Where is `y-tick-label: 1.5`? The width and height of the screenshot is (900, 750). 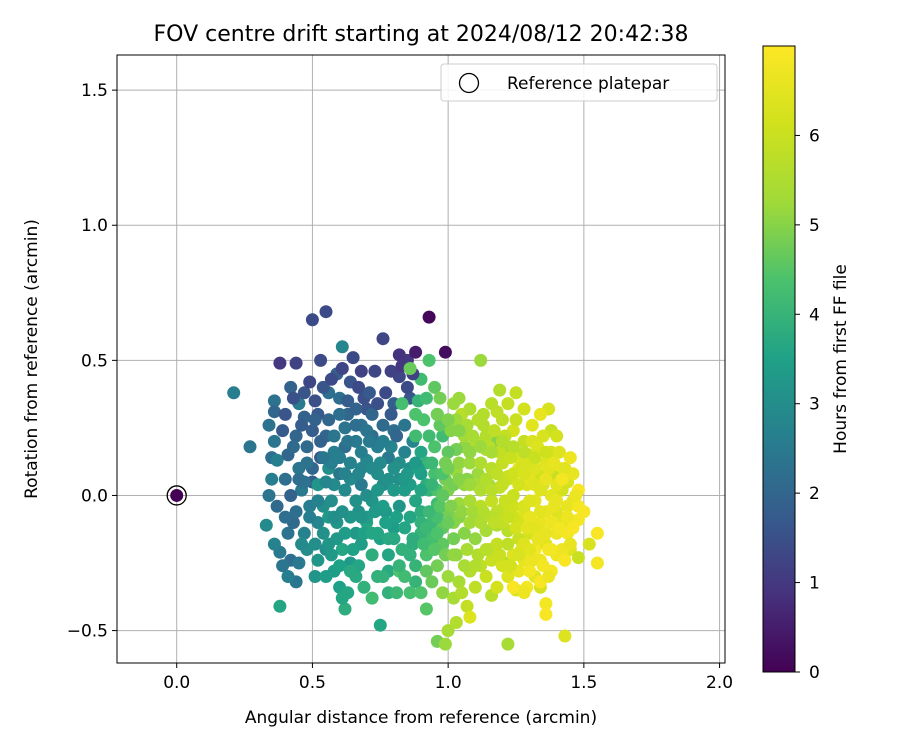 y-tick-label: 1.5 is located at coordinates (94, 91).